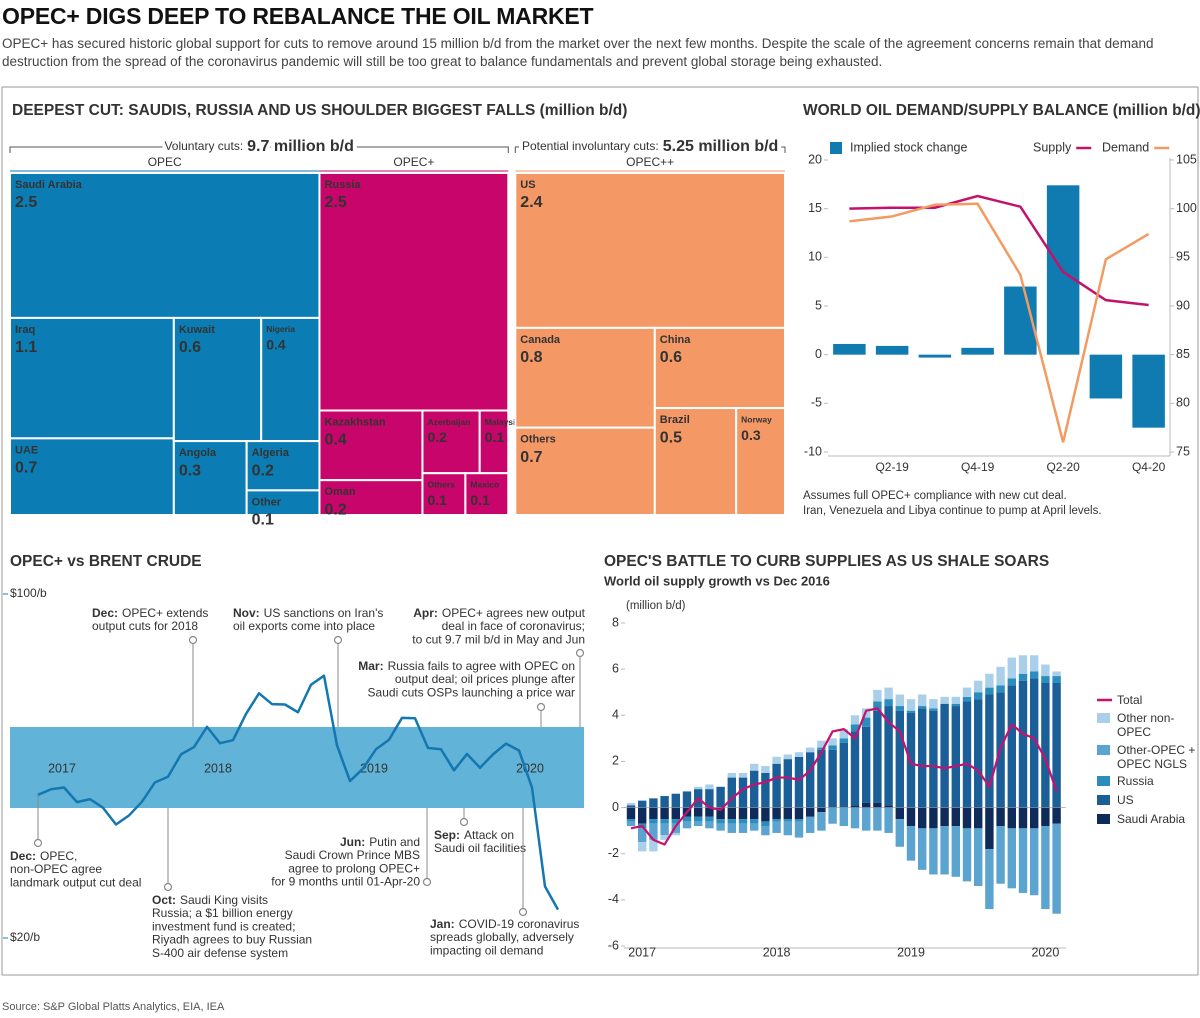 The height and width of the screenshot is (1018, 1200). What do you see at coordinates (999, 322) in the screenshot?
I see `line` at bounding box center [999, 322].